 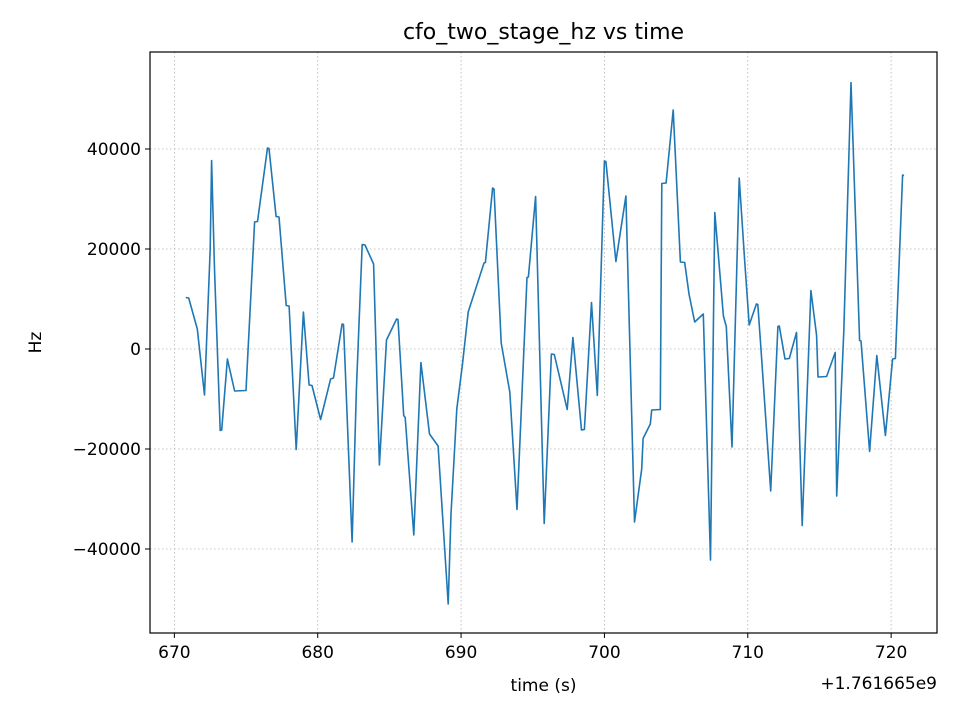 What do you see at coordinates (317, 653) in the screenshot?
I see `x-tick-label: 680` at bounding box center [317, 653].